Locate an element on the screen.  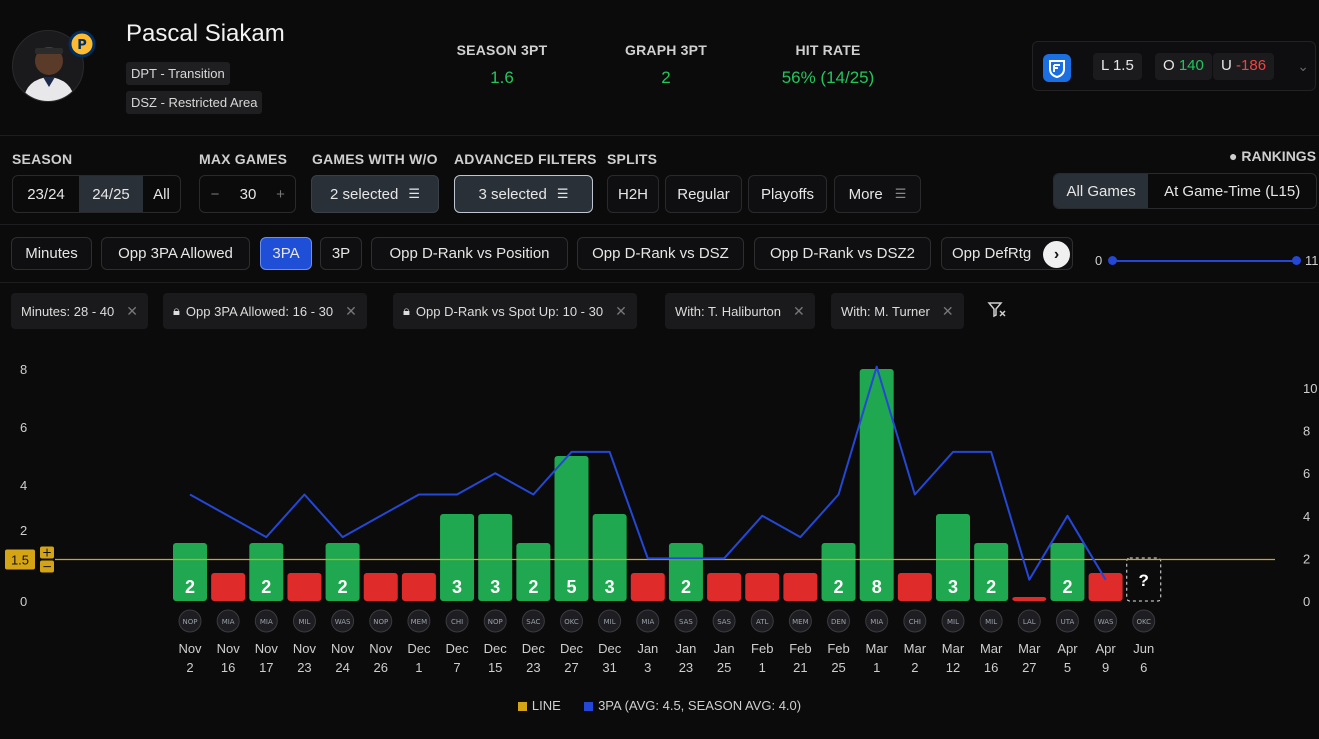
under-label: U is located at coordinates (1226, 65).